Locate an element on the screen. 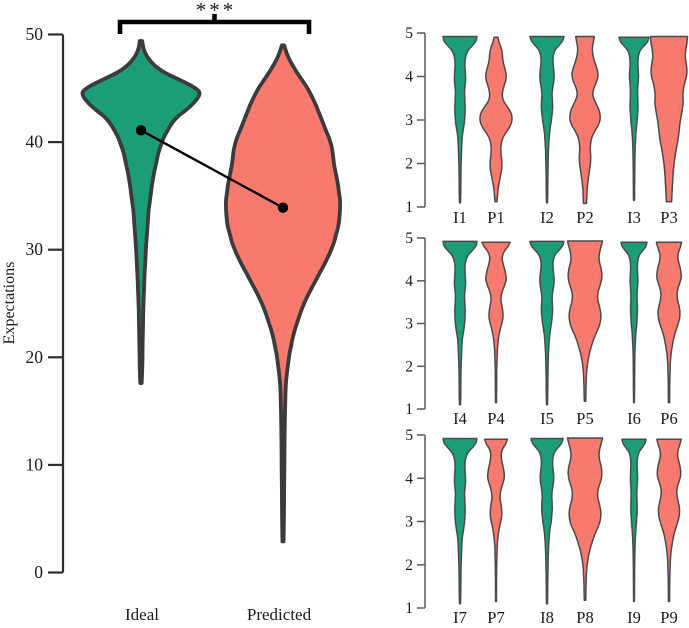 This screenshot has width=689, height=628. violin-p5 is located at coordinates (585, 321).